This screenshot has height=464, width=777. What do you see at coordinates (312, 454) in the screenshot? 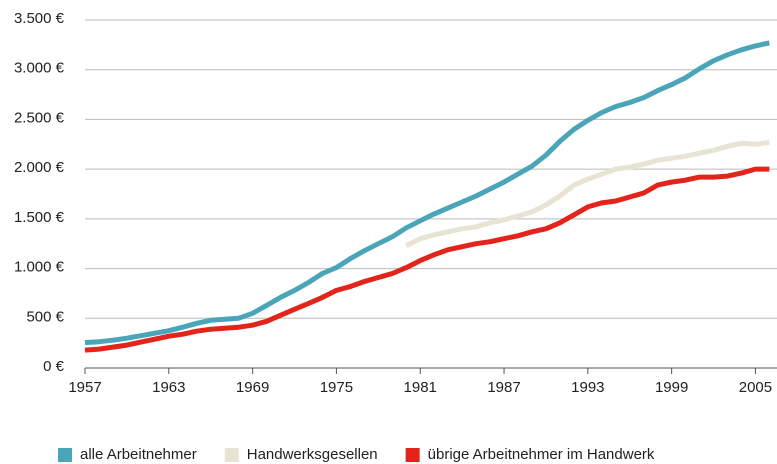
I see `legend-label: Handwerksgesellen` at bounding box center [312, 454].